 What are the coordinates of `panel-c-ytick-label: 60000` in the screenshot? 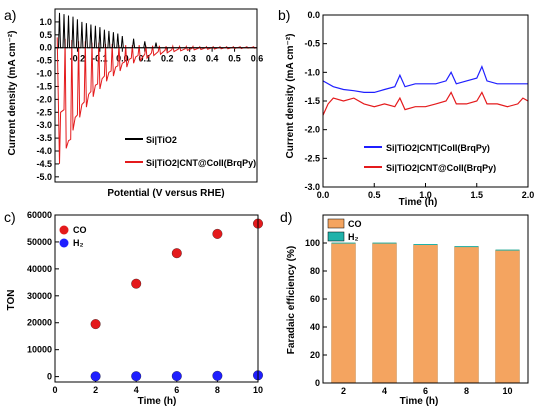 It's located at (39, 215).